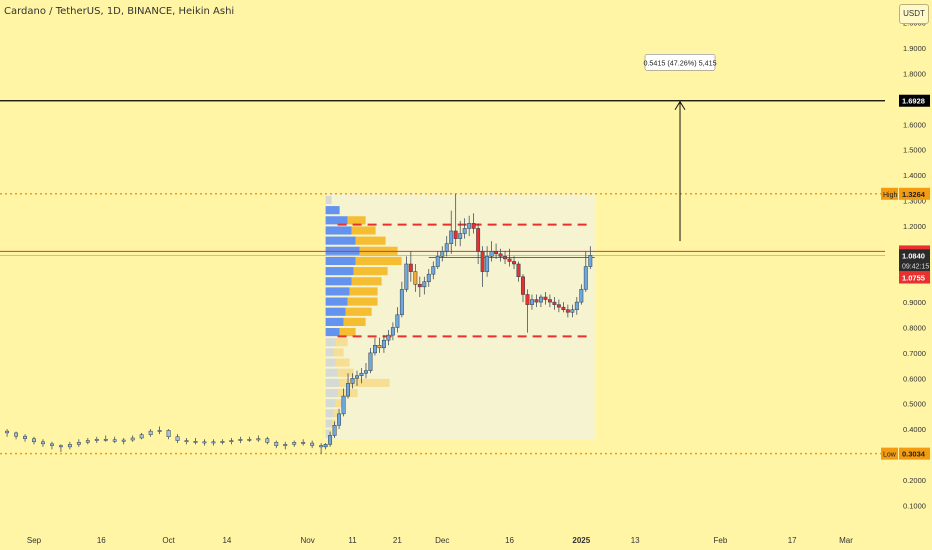  What do you see at coordinates (914, 48) in the screenshot?
I see `y-tick-label: 1.9000` at bounding box center [914, 48].